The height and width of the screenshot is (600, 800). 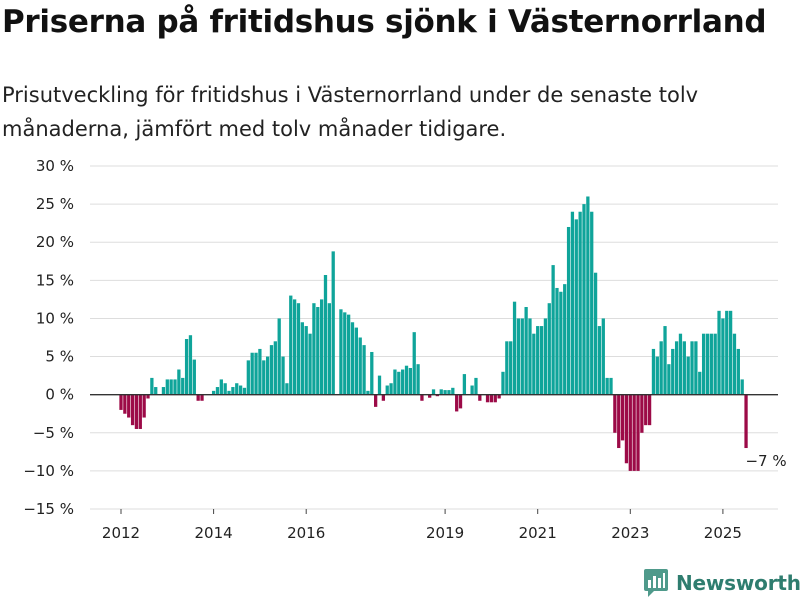 What do you see at coordinates (55, 318) in the screenshot?
I see `y-tick-label: 10 %` at bounding box center [55, 318].